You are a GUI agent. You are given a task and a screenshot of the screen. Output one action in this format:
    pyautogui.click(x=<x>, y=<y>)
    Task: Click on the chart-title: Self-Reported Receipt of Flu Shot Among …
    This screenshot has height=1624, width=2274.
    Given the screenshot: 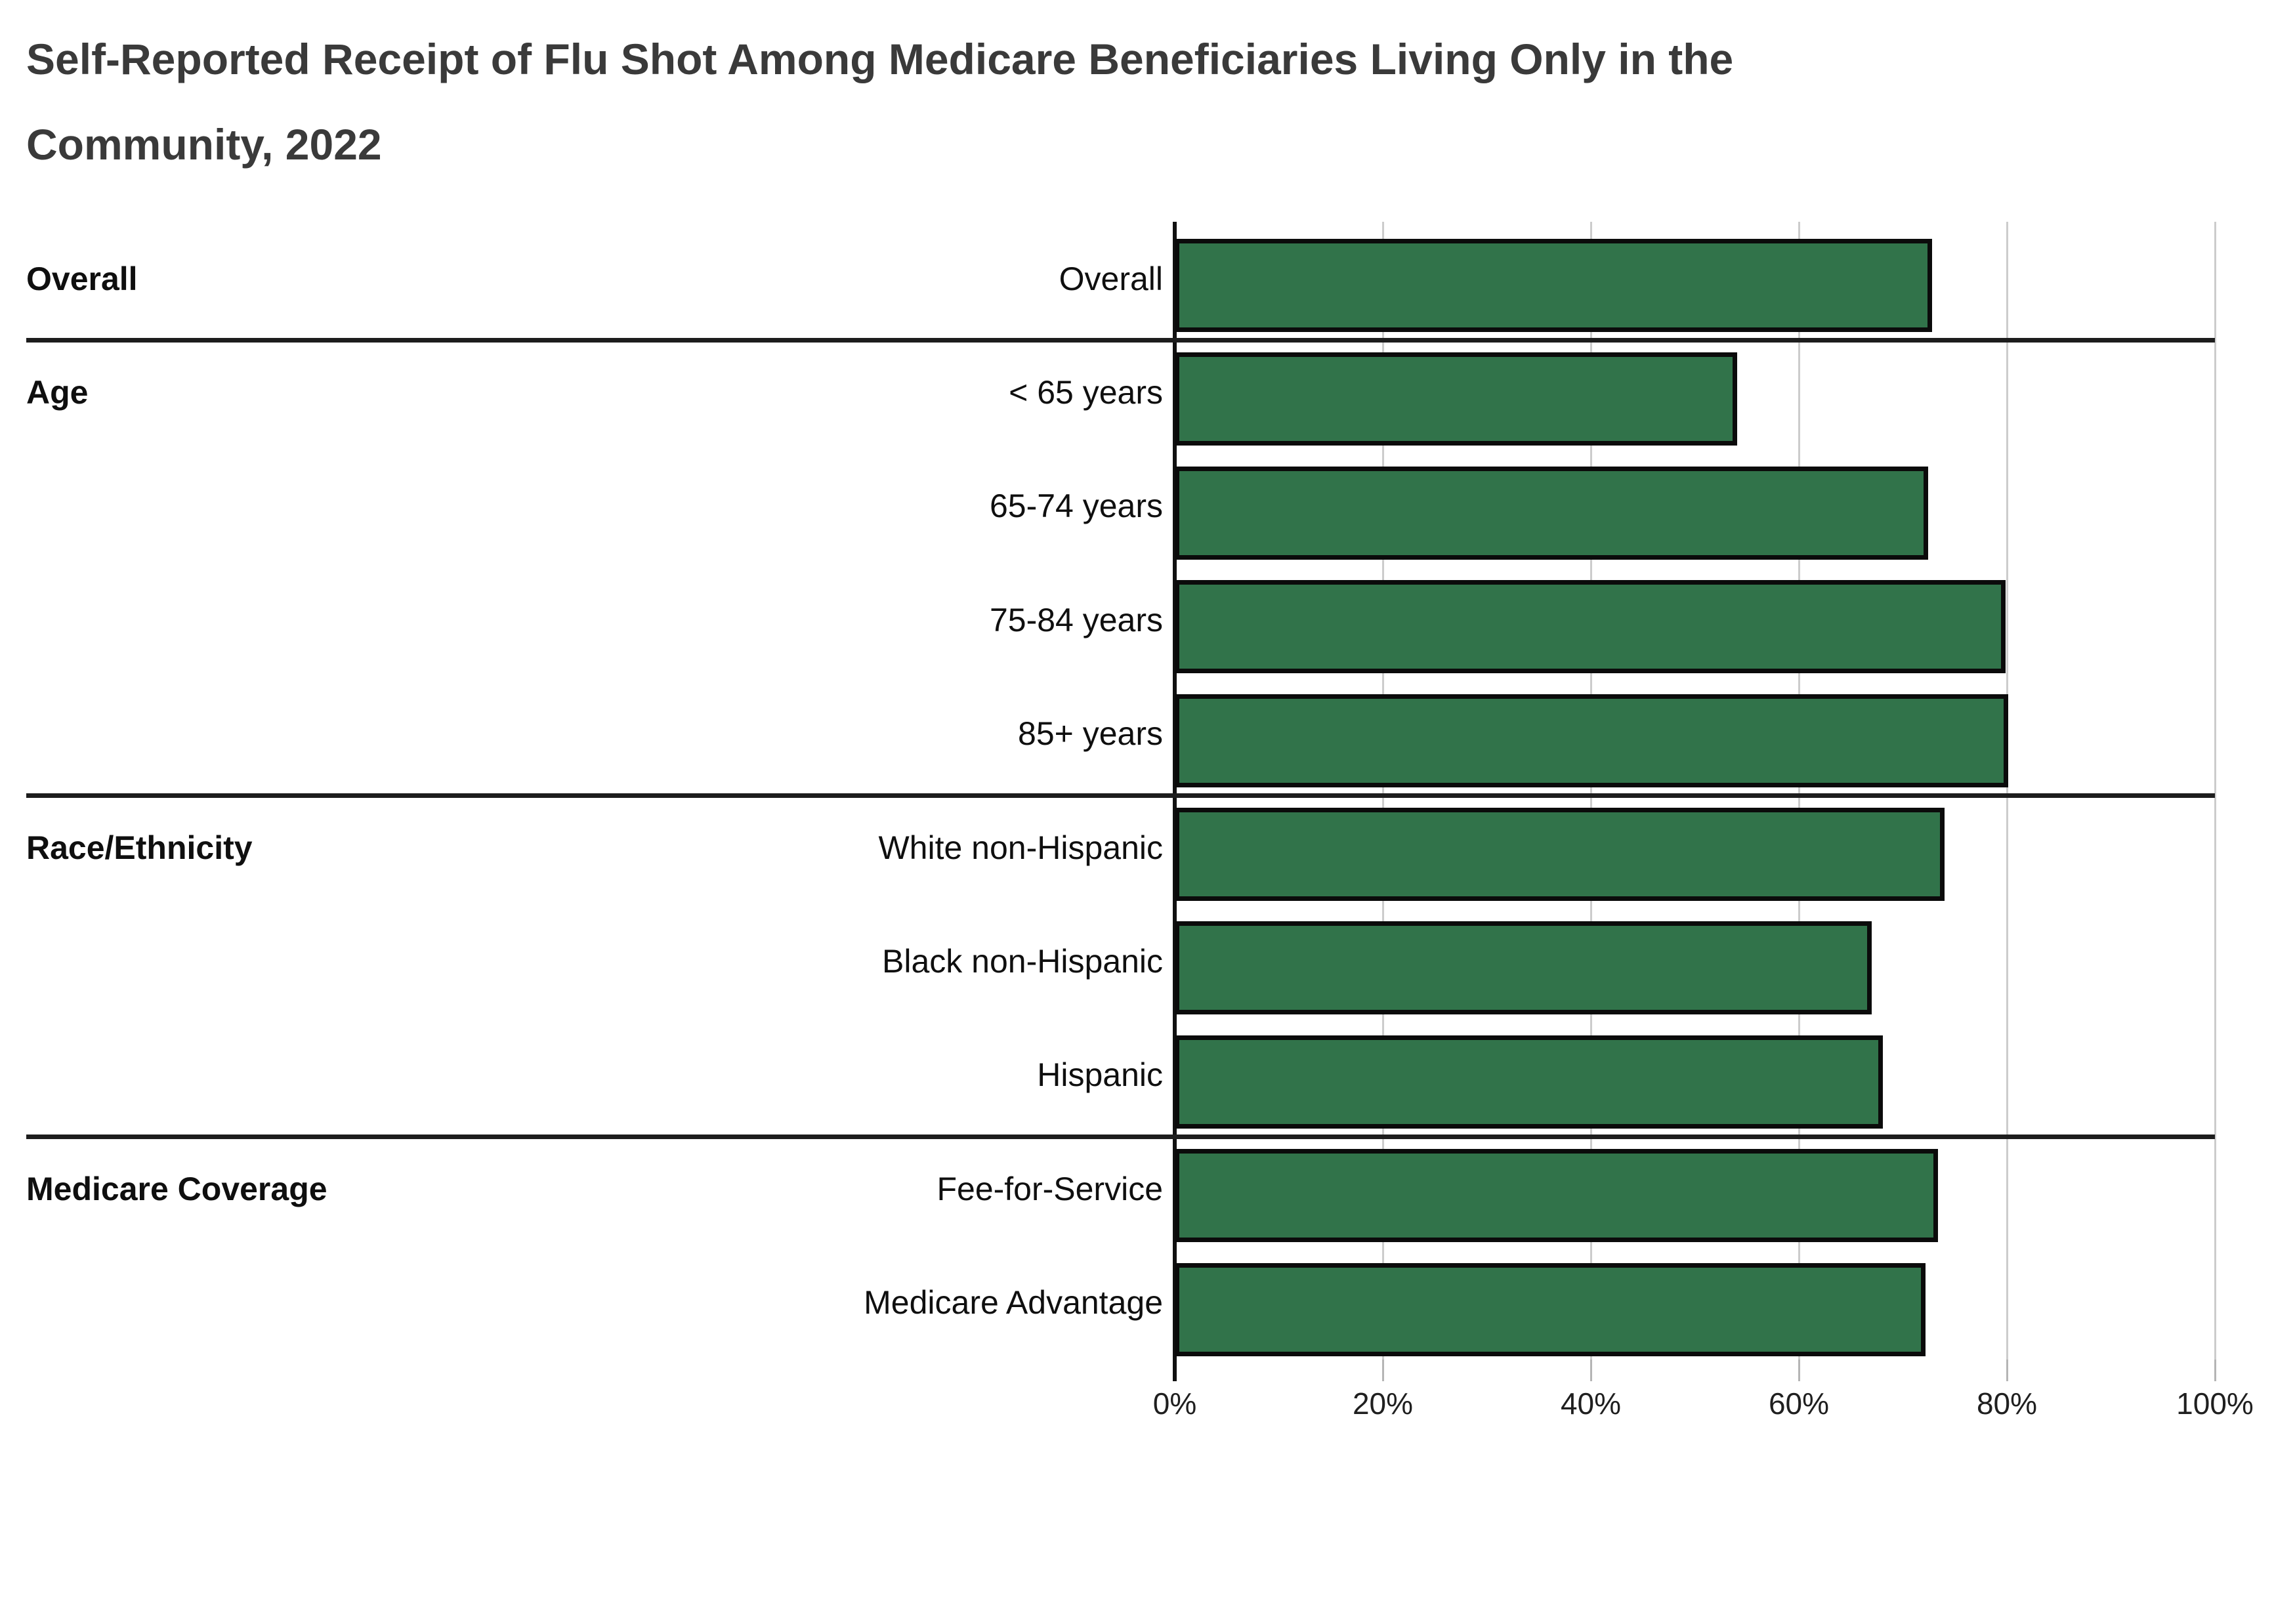 What is the action you would take?
    pyautogui.click(x=879, y=101)
    